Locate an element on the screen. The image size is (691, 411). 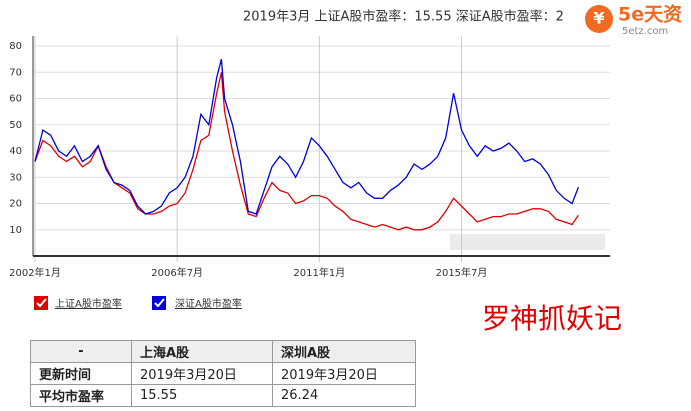
table-cell: 上海A股 is located at coordinates (202, 351).